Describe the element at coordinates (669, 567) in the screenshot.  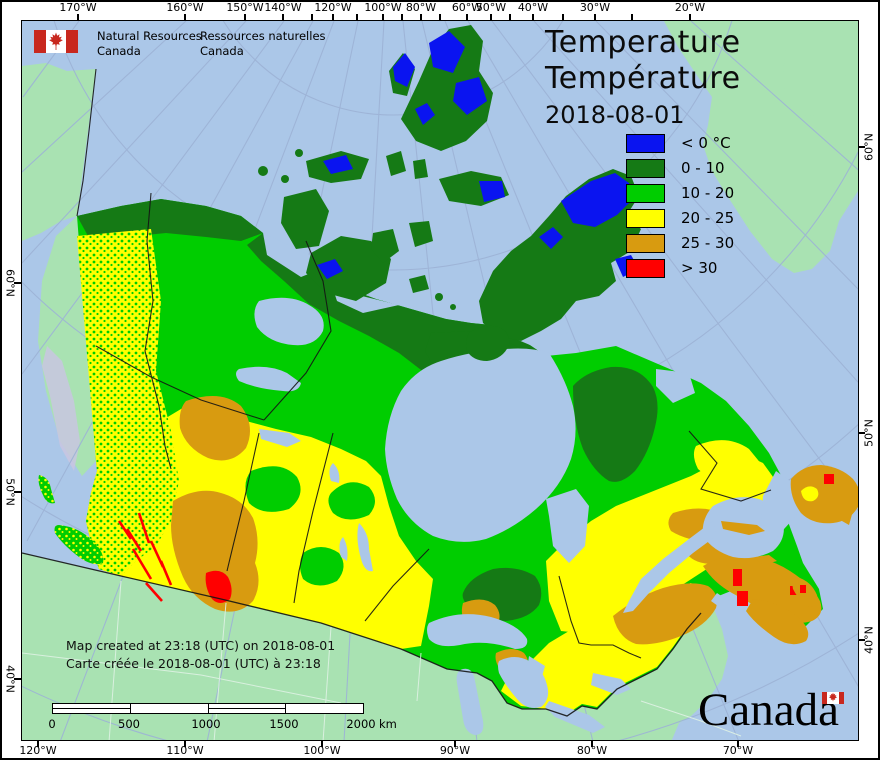
I see `st-lawrence-estuary` at that location.